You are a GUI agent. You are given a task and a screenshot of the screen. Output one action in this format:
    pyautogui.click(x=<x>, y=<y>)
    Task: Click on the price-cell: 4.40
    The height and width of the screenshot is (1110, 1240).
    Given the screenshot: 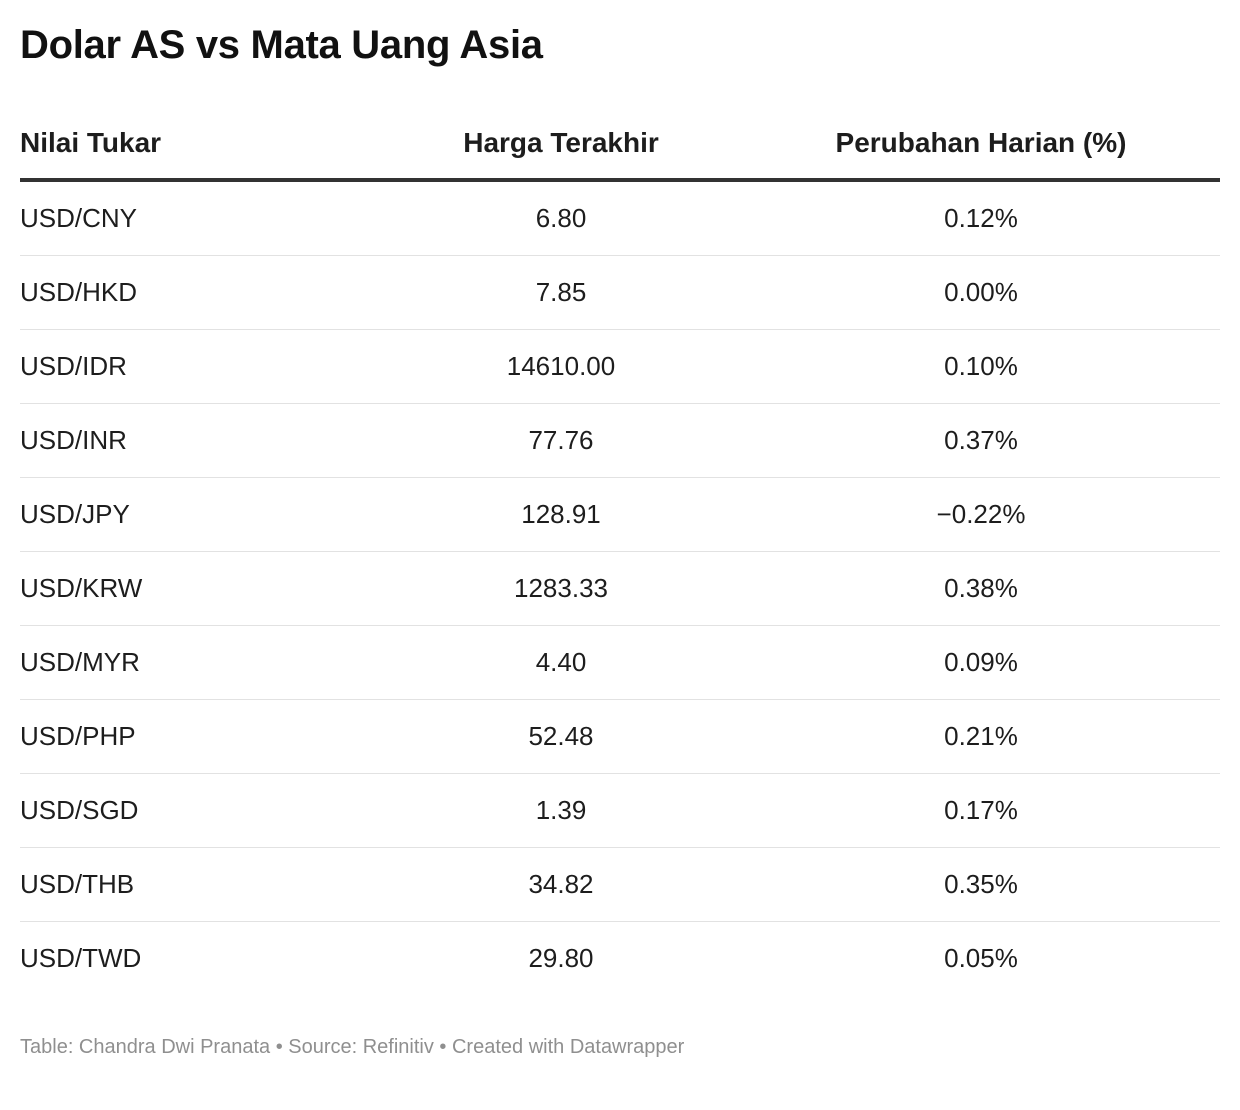 What is the action you would take?
    pyautogui.click(x=561, y=662)
    